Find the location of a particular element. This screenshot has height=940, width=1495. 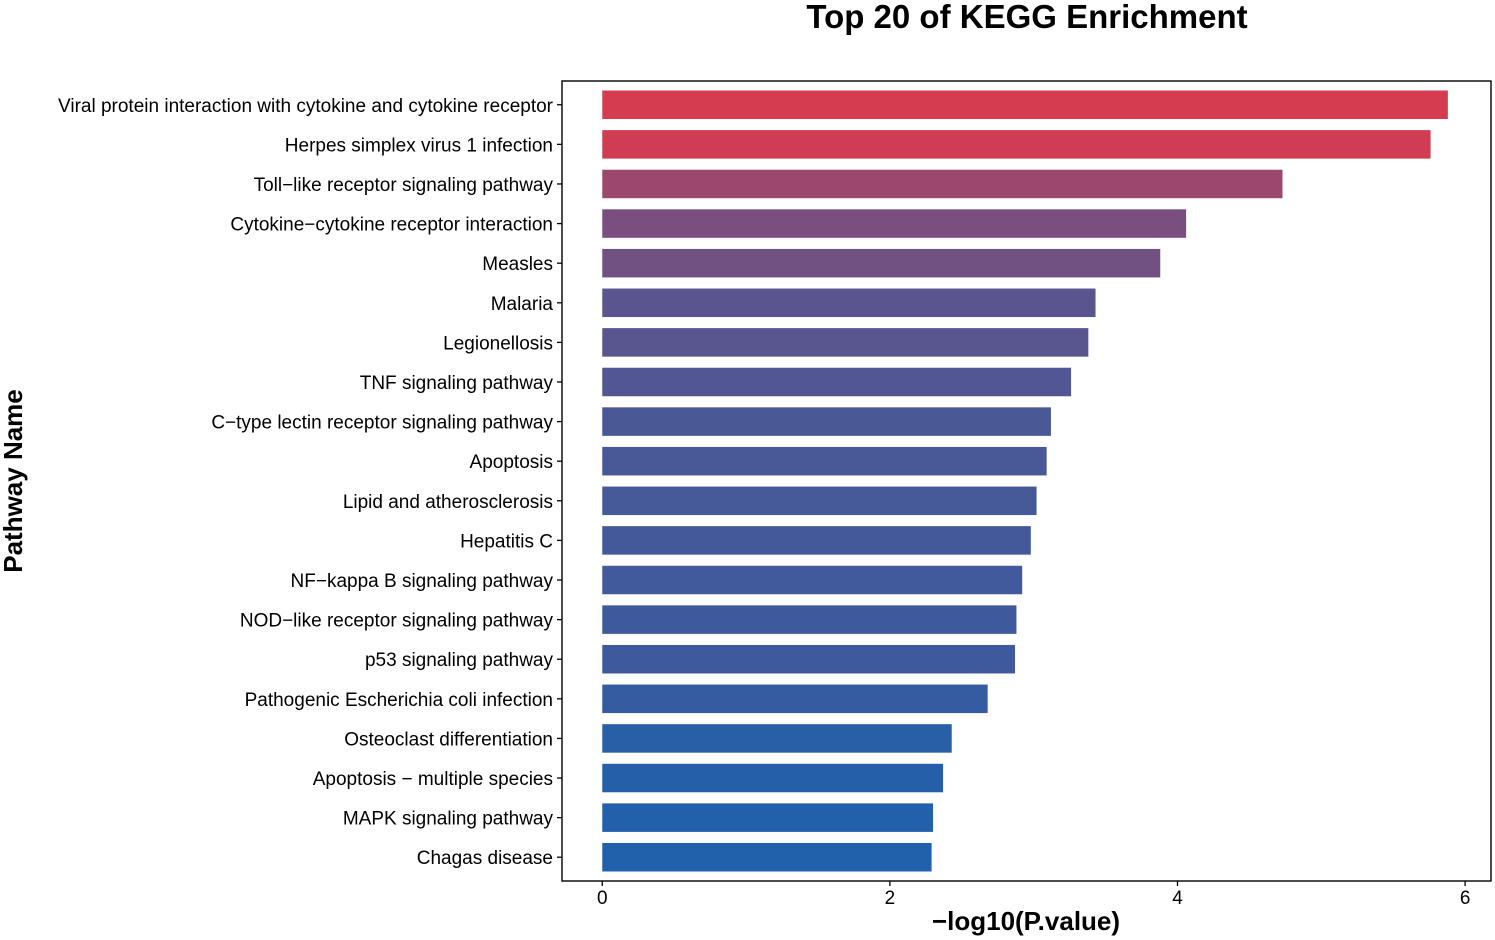

y-tick-label: Osteoclast differentiation is located at coordinates (448, 739).